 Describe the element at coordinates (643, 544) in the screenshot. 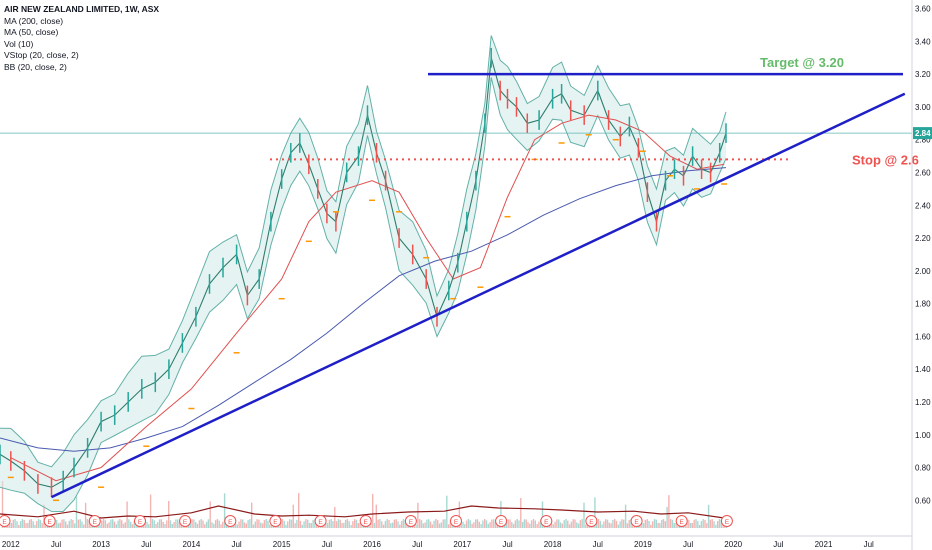

I see `x-tick-label: 2019` at that location.